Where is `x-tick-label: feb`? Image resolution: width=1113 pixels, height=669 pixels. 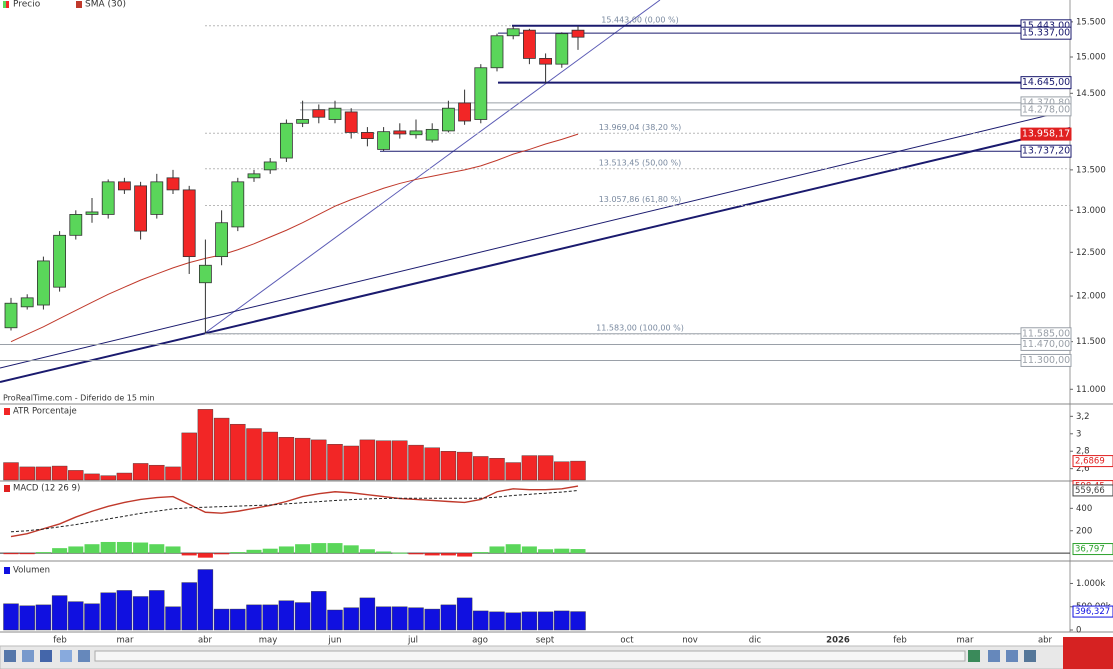
x-tick-label: feb is located at coordinates (60, 641).